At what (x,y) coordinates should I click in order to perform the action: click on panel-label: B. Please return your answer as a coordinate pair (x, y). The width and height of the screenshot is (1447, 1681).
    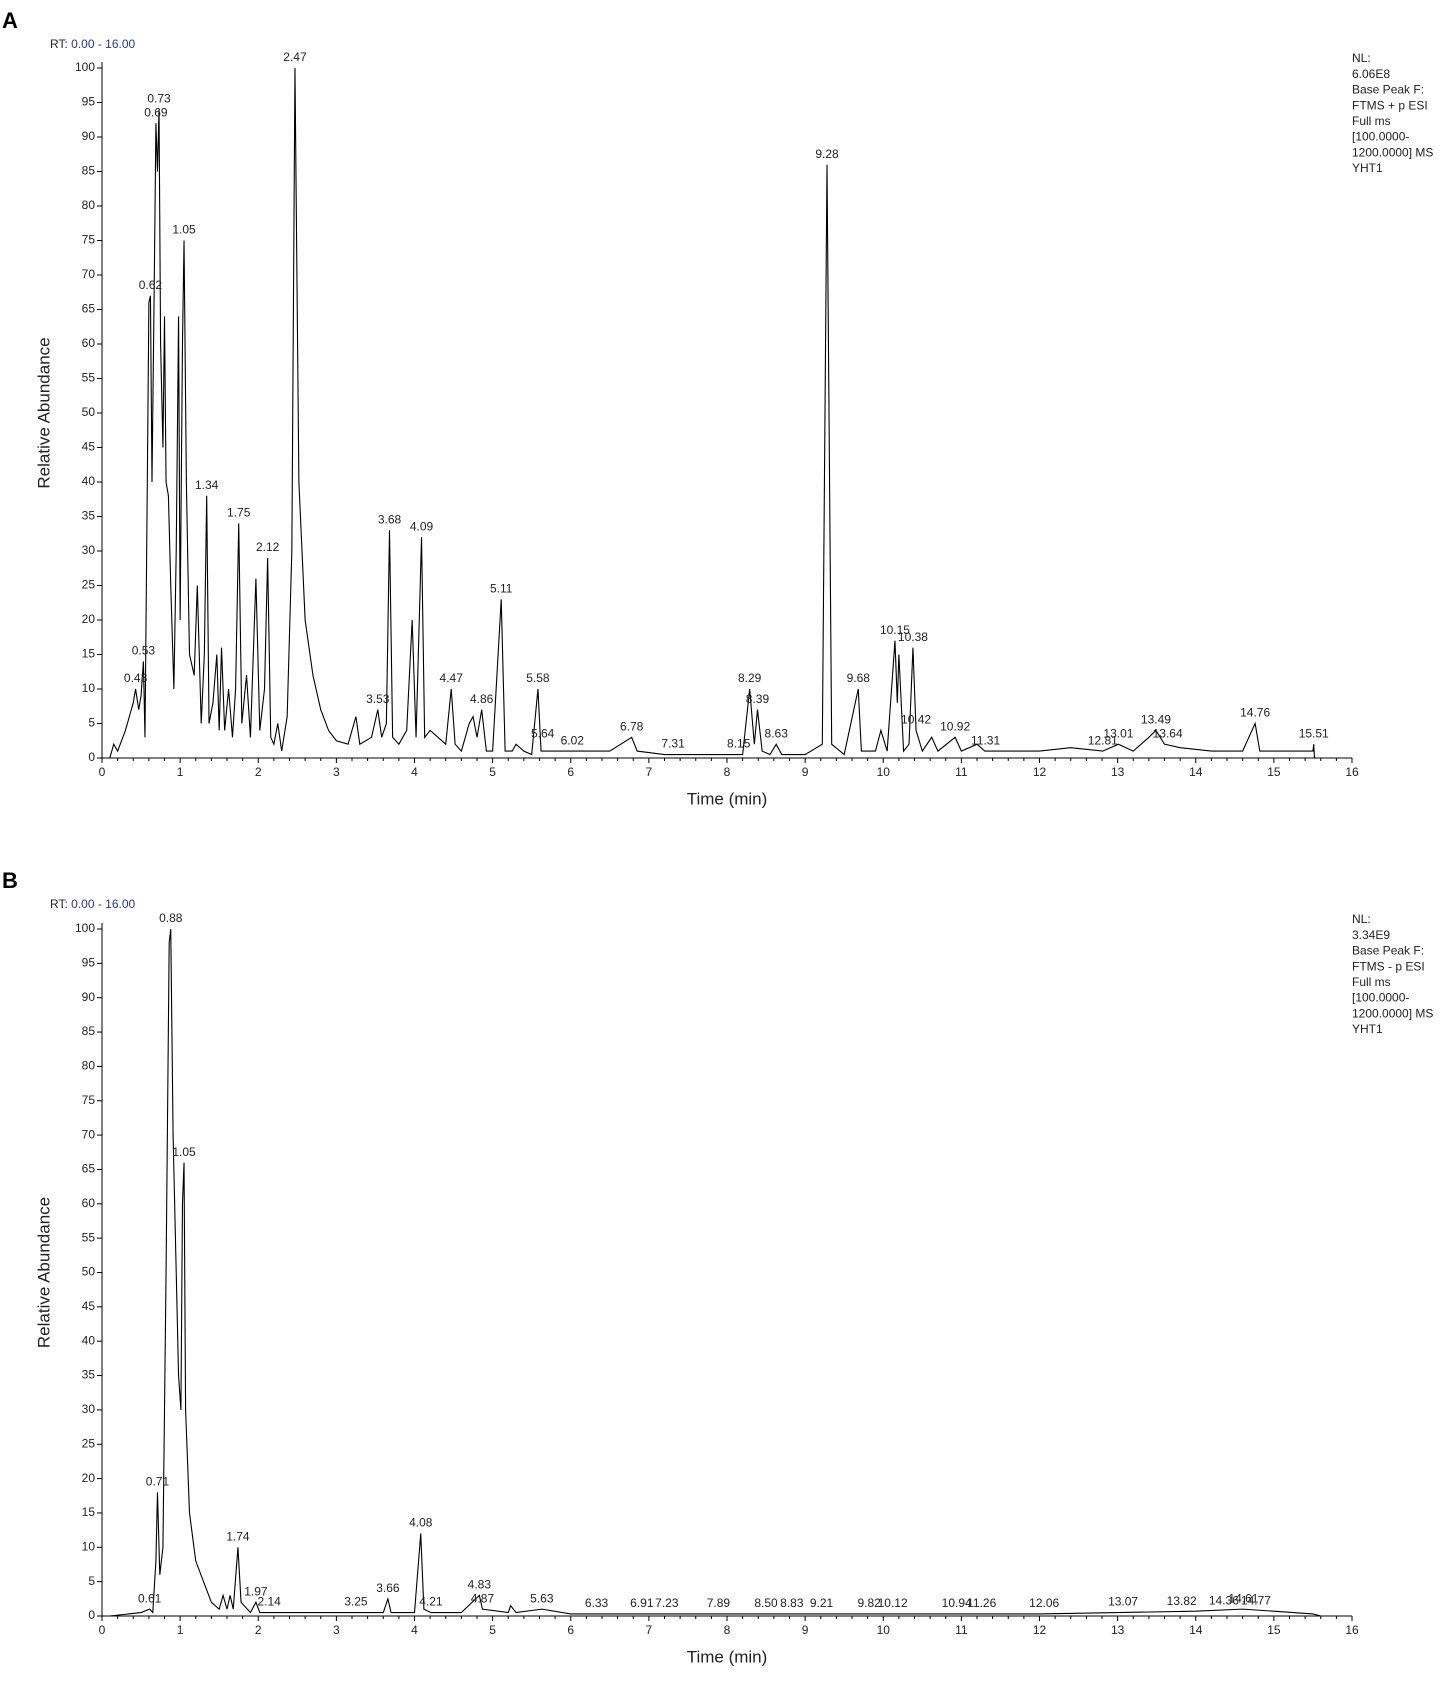
    Looking at the image, I should click on (10, 880).